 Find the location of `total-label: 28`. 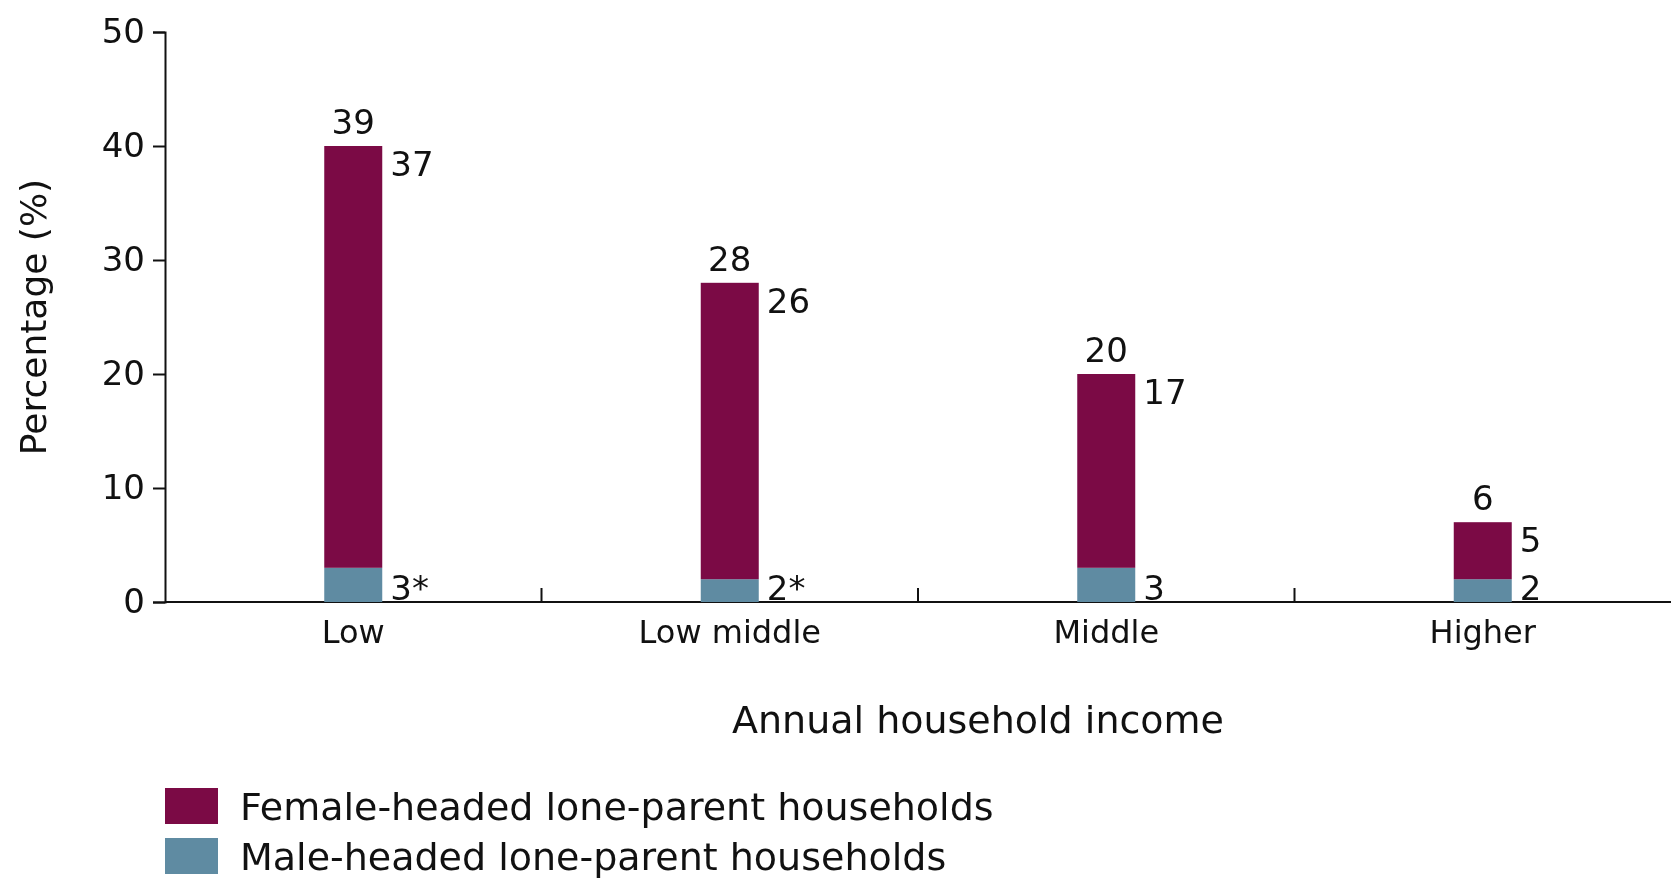

total-label: 28 is located at coordinates (730, 258).